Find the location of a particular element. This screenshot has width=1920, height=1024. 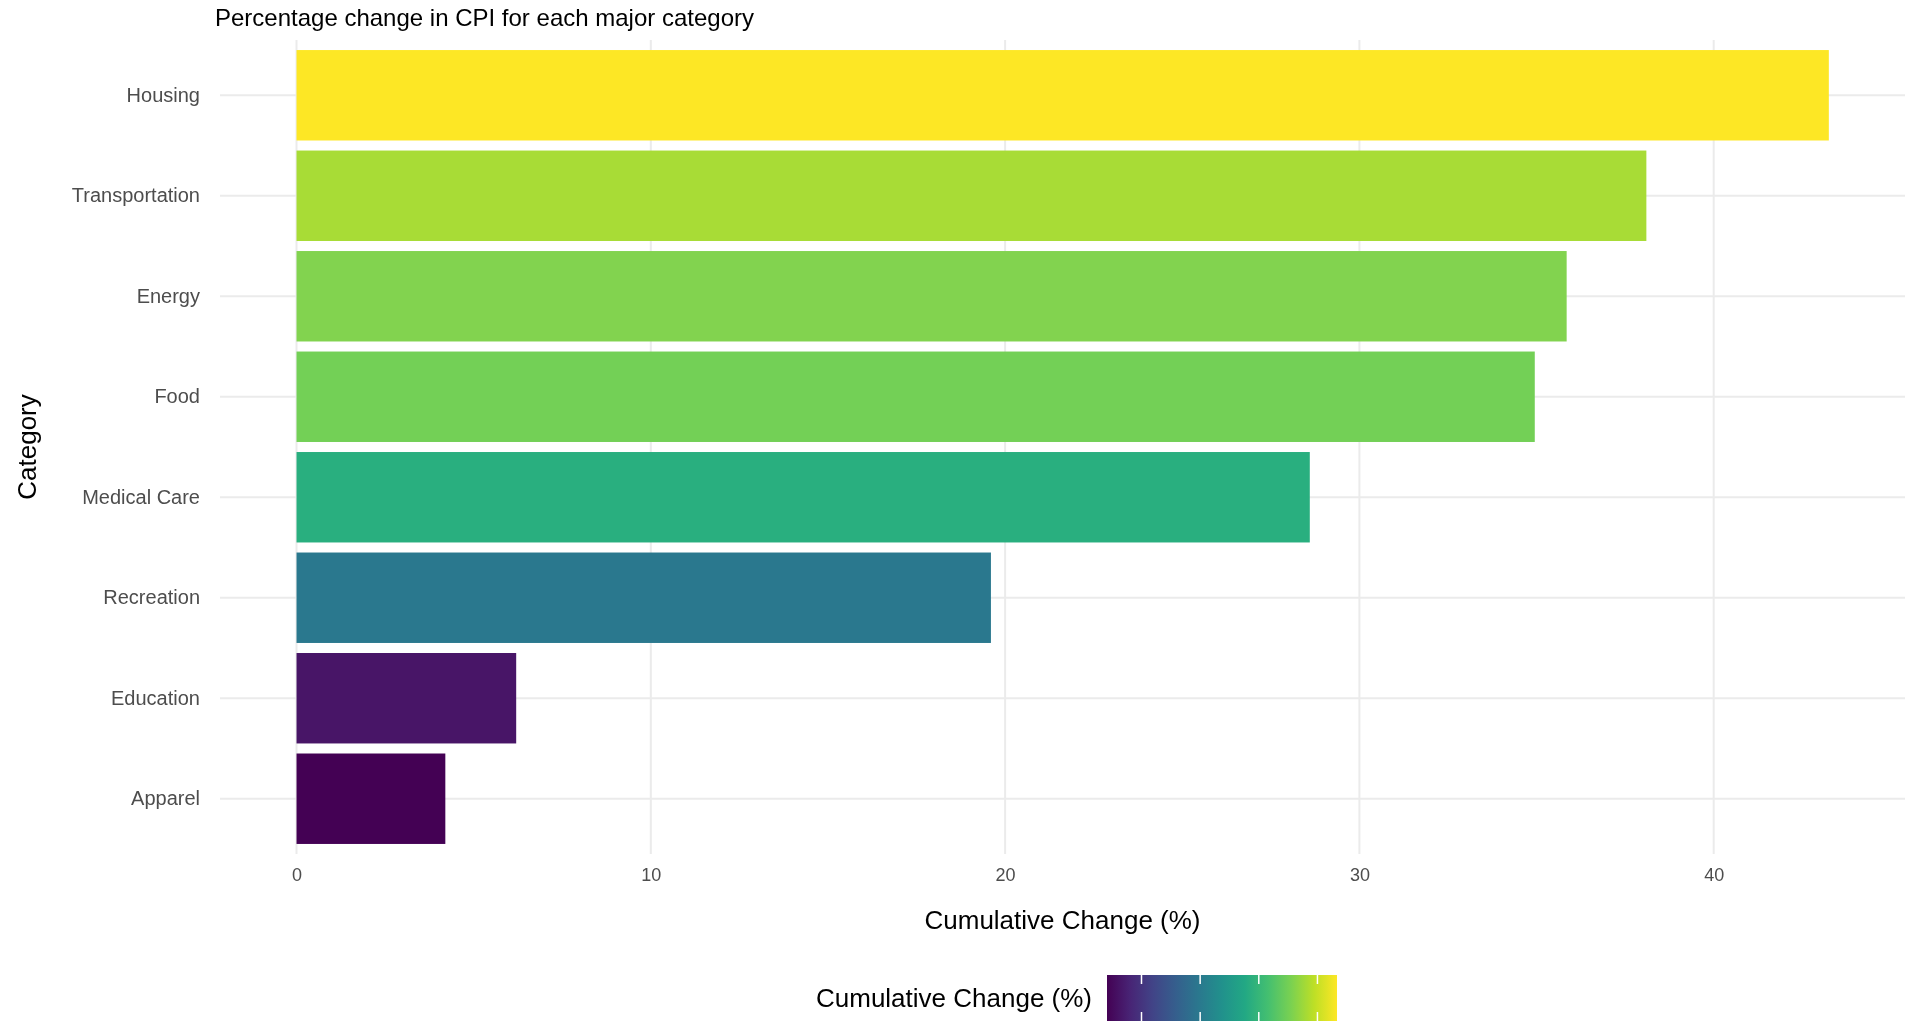

y-tick-label: Food is located at coordinates (177, 396).